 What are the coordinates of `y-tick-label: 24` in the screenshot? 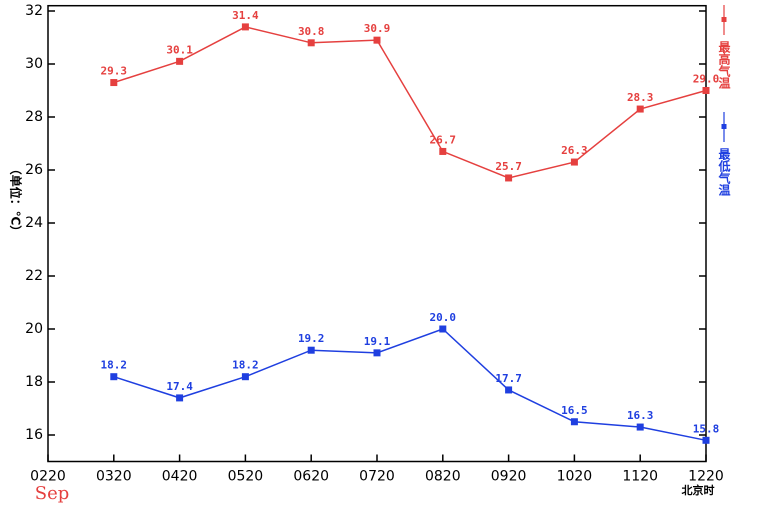 It's located at (34, 223).